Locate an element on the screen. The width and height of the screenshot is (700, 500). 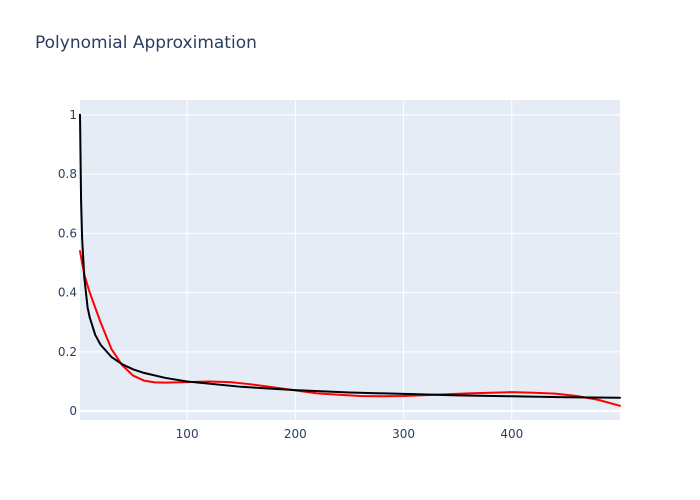
x-tick-label: 200 is located at coordinates (295, 434).